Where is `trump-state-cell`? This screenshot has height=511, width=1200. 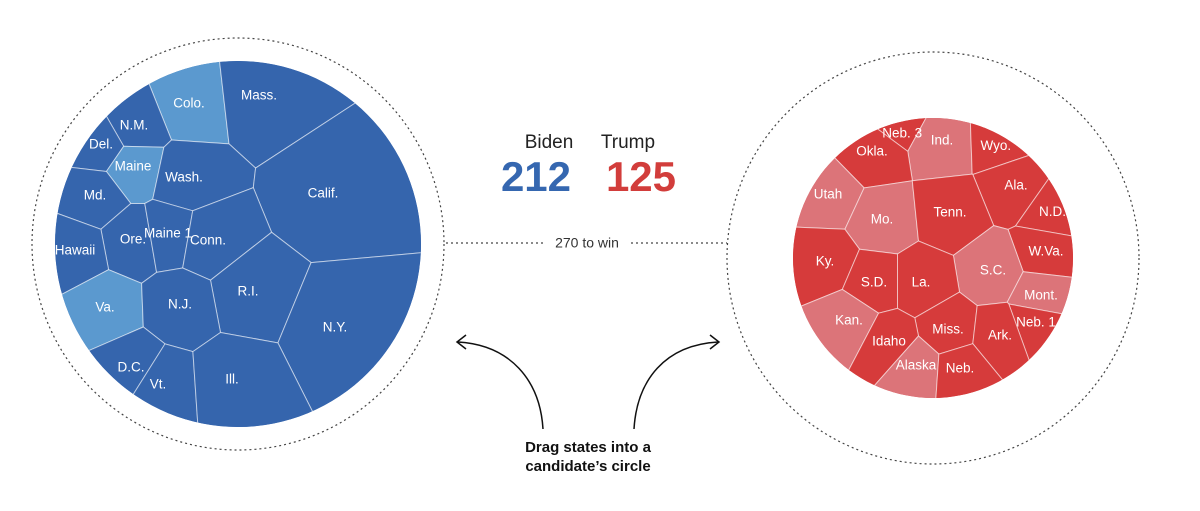
trump-state-cell is located at coordinates (940, 143).